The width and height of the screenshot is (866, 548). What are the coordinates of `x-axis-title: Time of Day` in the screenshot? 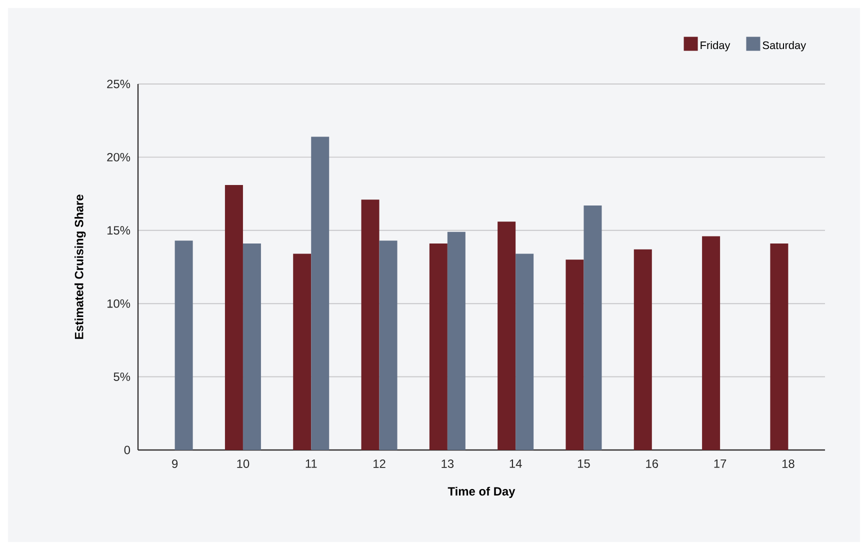 It's located at (482, 492).